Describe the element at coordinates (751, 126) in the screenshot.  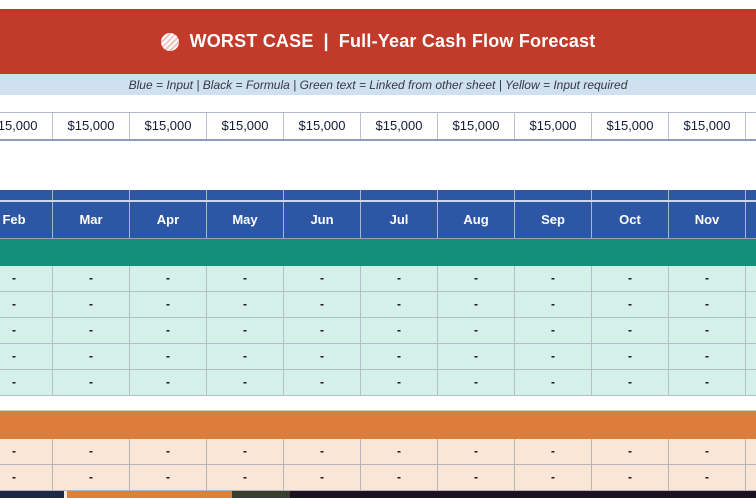
I see `value-cell` at that location.